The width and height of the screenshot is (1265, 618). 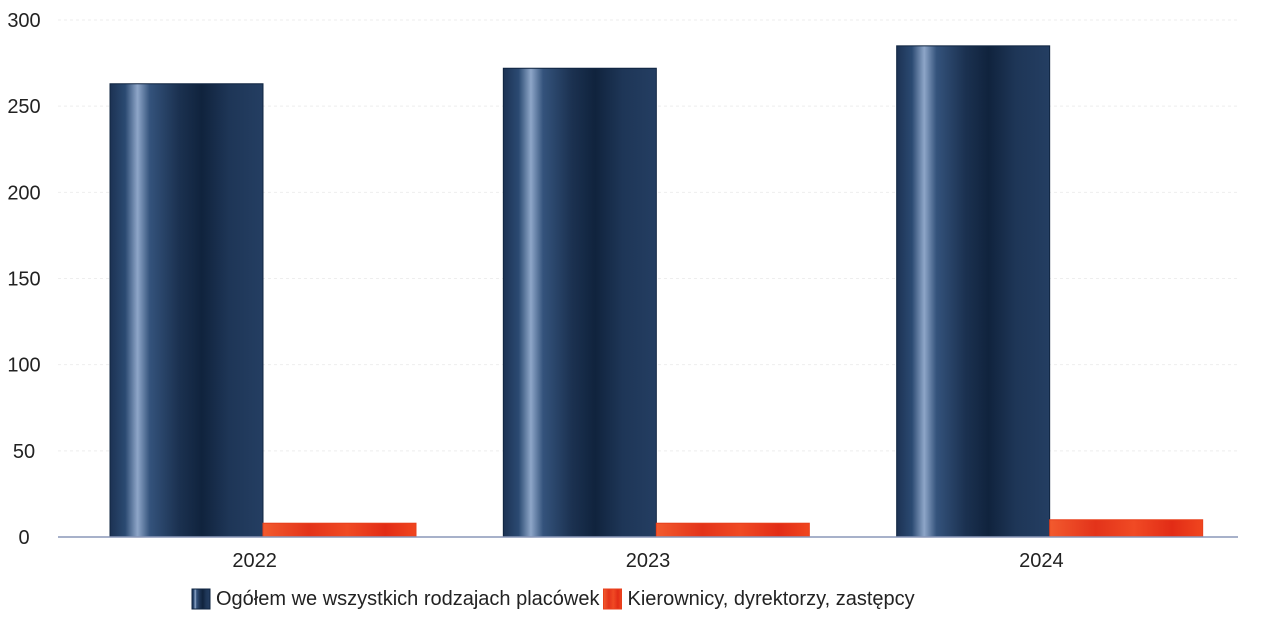 I want to click on x-tick-label: 2023, so click(x=648, y=561).